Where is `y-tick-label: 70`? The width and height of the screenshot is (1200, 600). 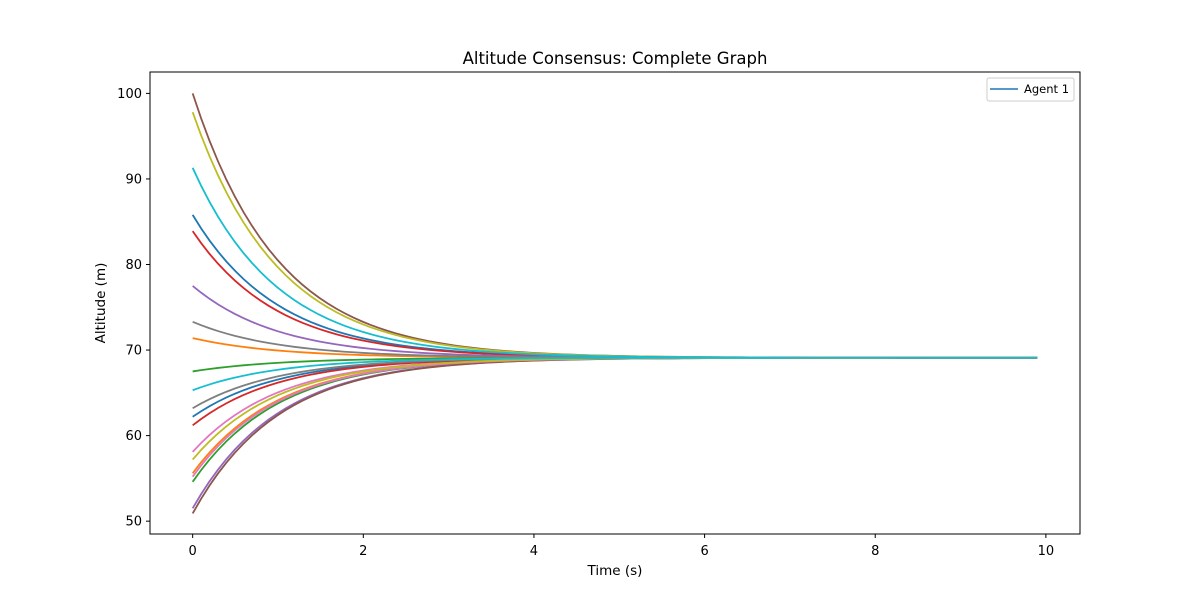
y-tick-label: 70 is located at coordinates (133, 351).